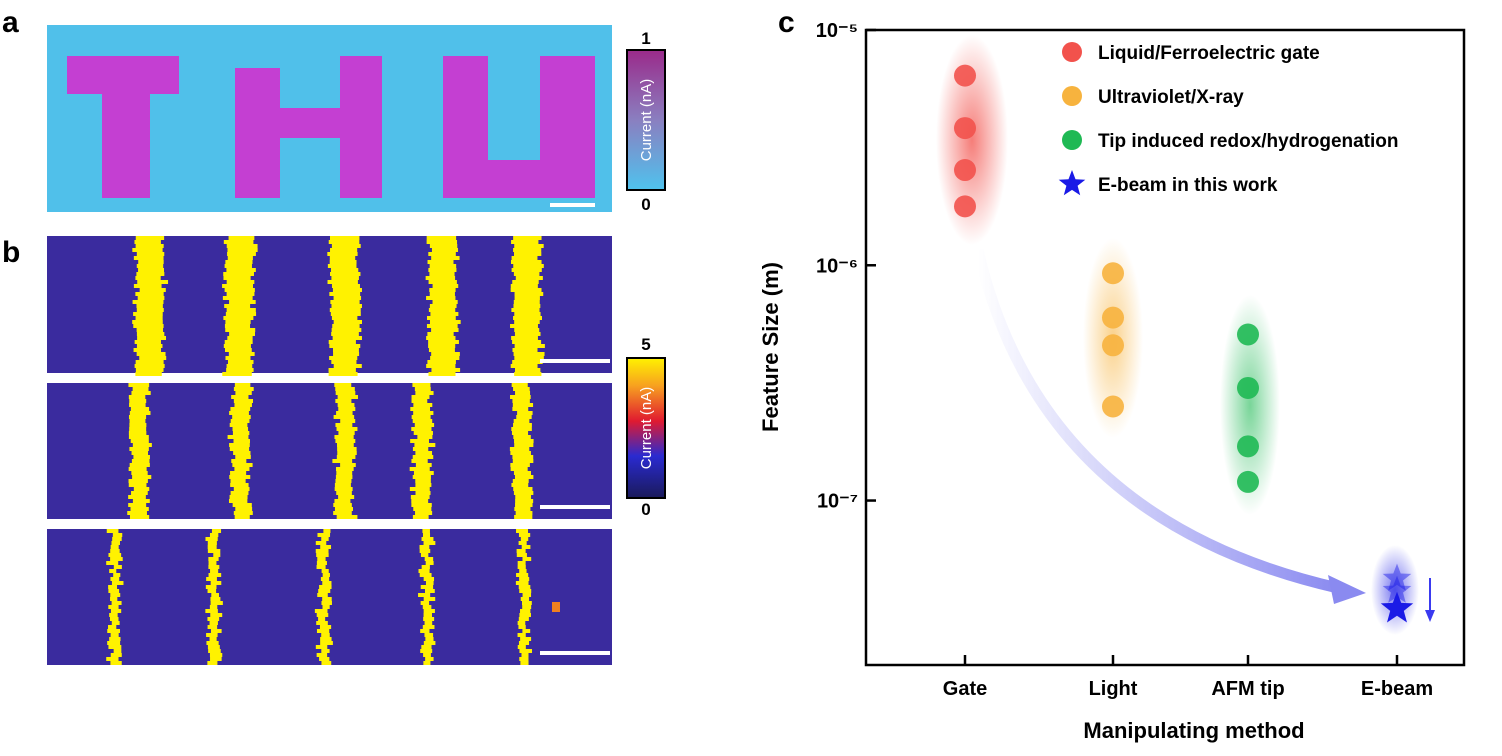 The height and width of the screenshot is (756, 1502). I want to click on legend-label: Liquid/Ferroelectric gate, so click(1209, 53).